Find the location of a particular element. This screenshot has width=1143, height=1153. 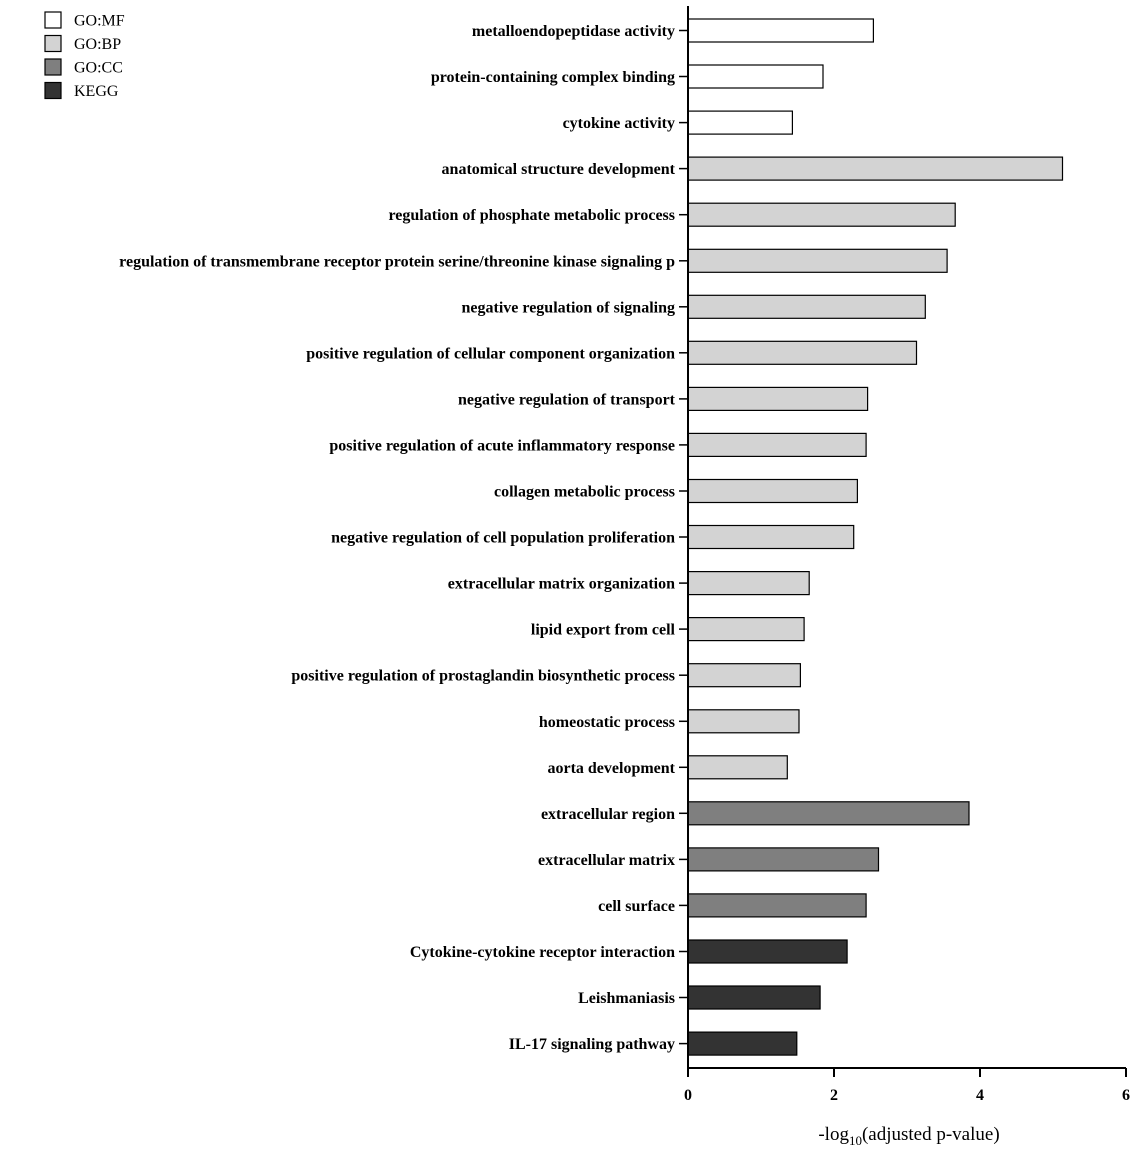

category-label: cell surface is located at coordinates (636, 906).